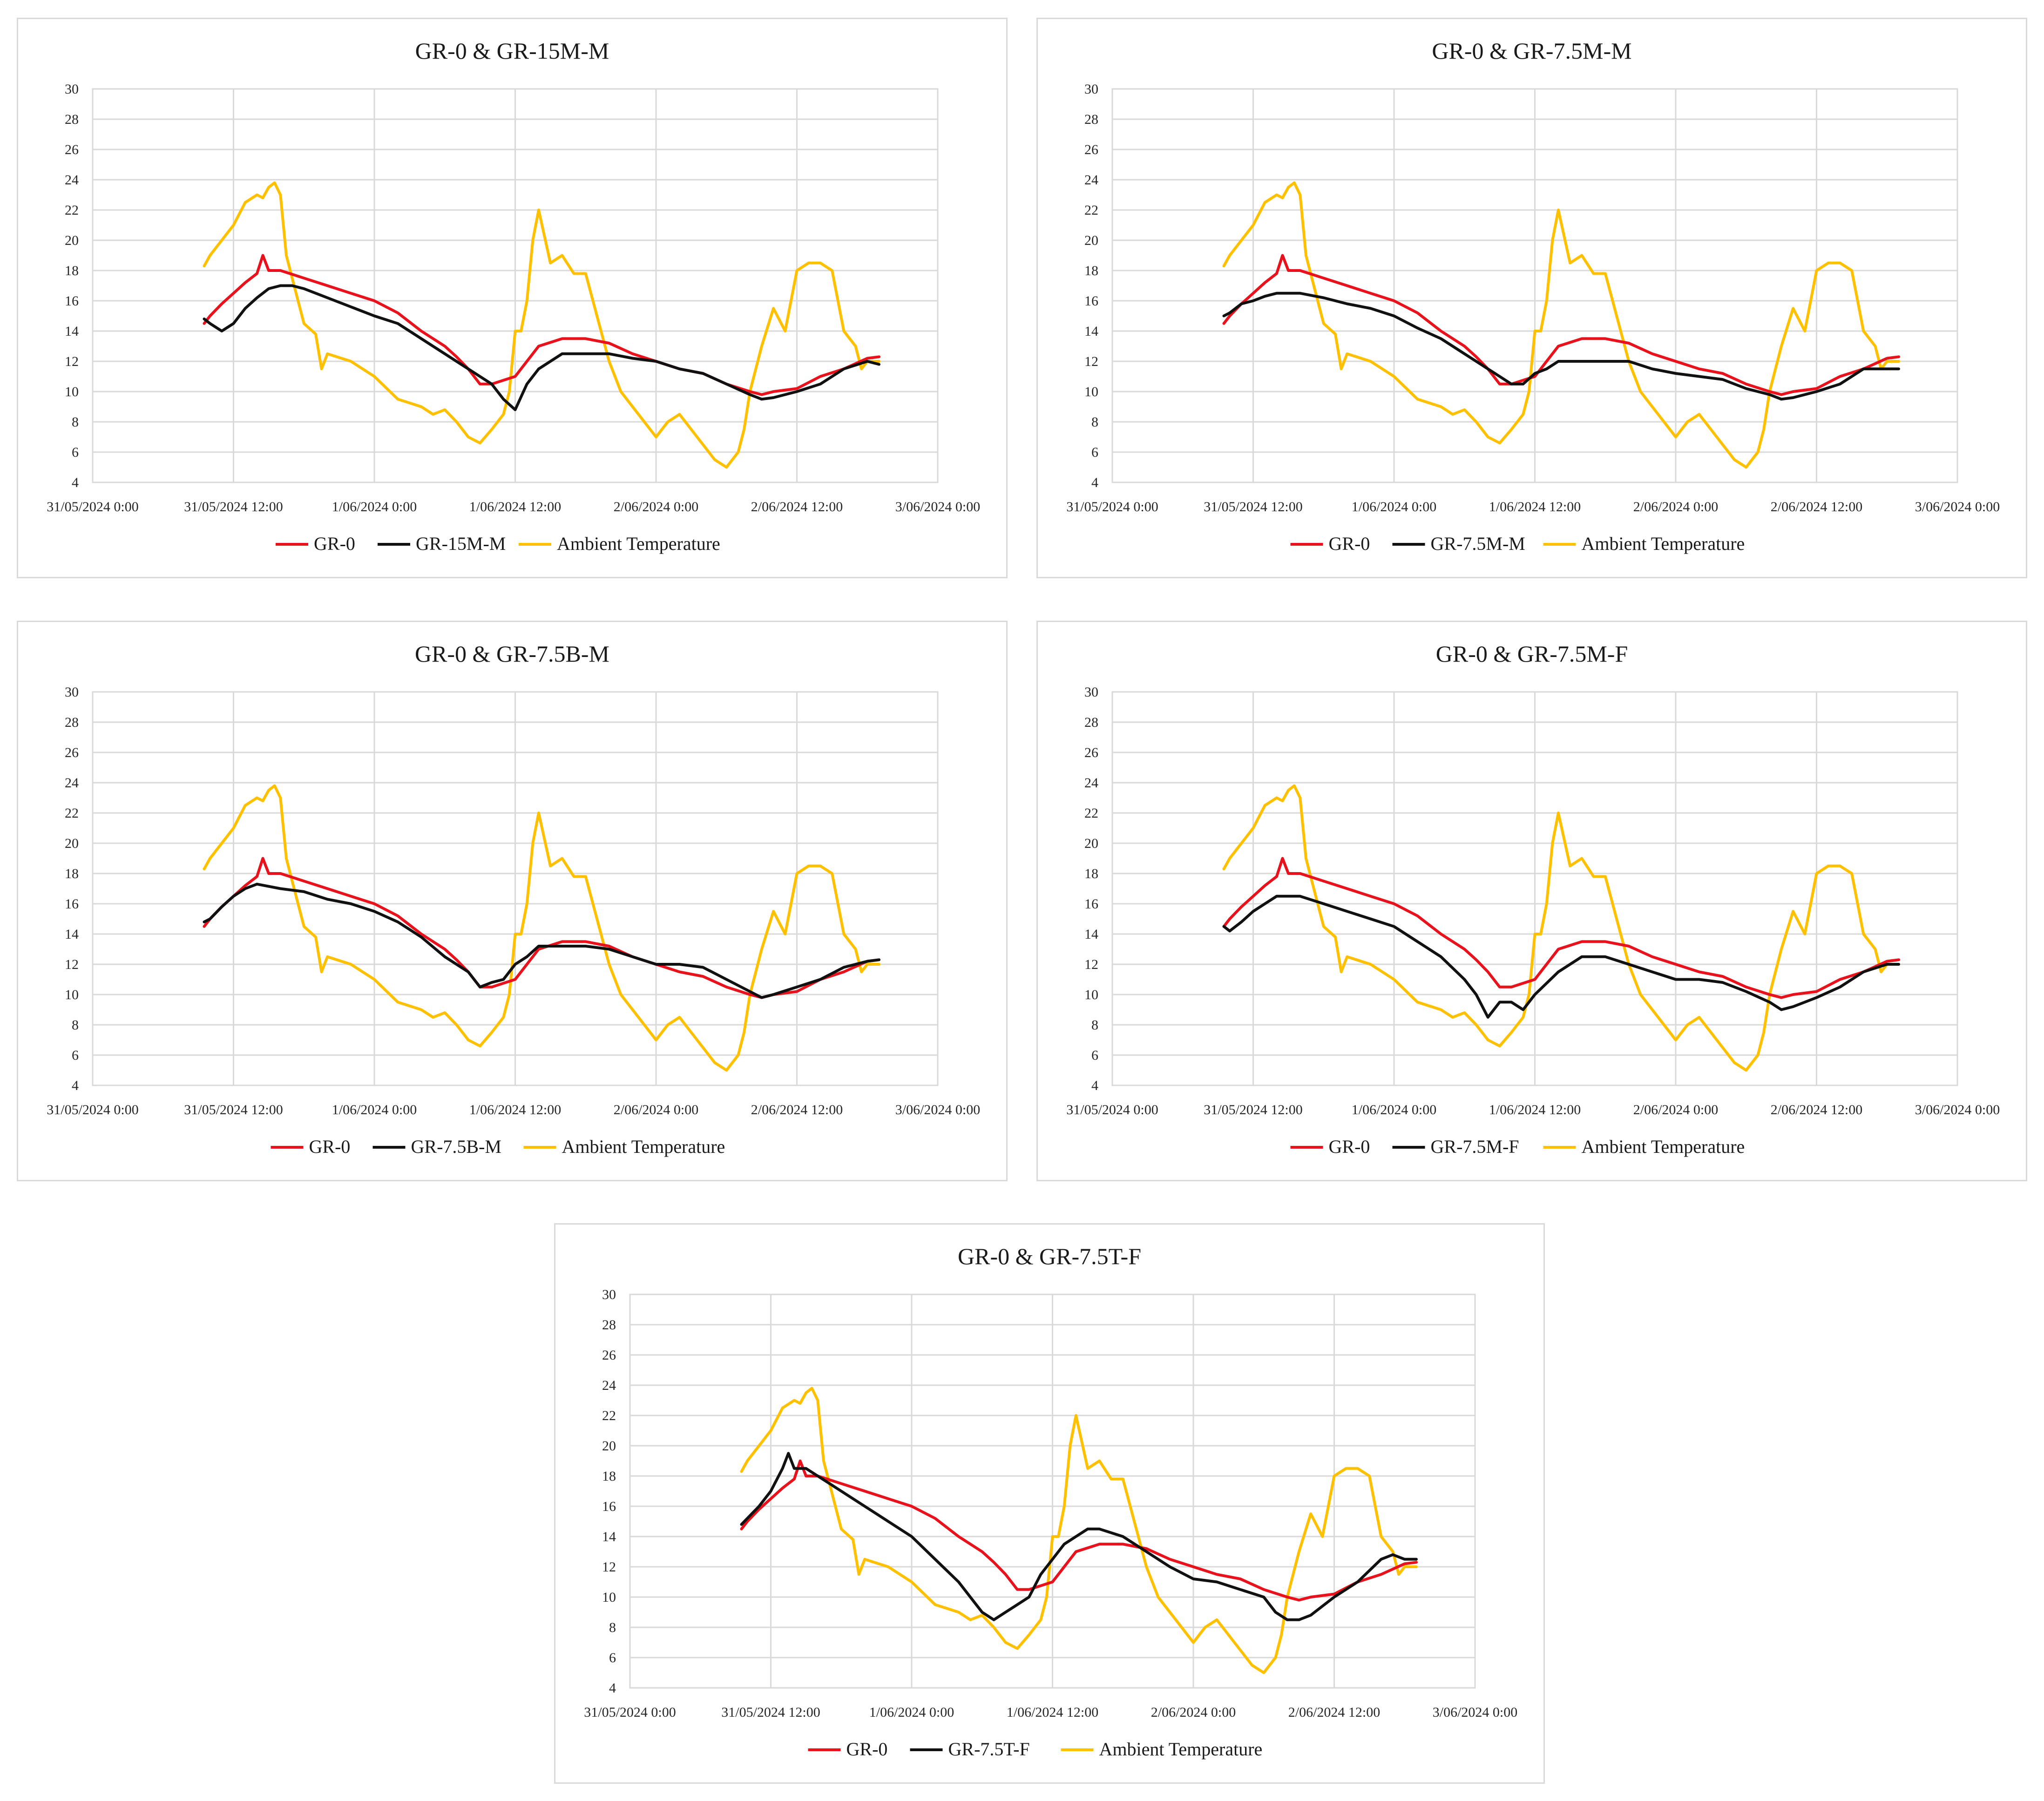  Describe the element at coordinates (461, 543) in the screenshot. I see `legend-label: GR-15M-M` at that location.